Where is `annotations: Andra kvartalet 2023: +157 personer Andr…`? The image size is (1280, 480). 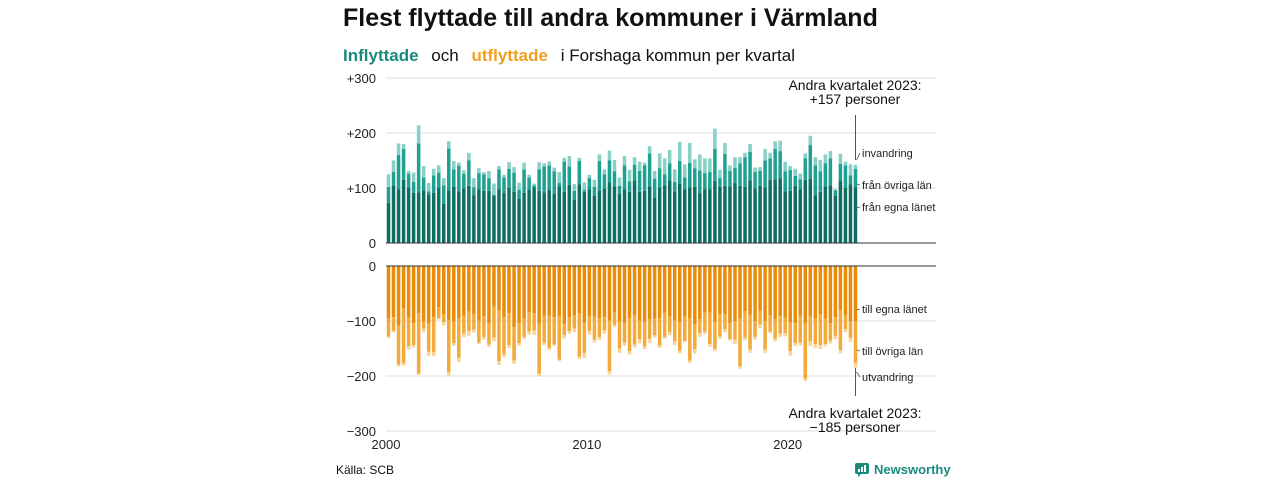 annotations: Andra kvartalet 2023: +157 personer Andr… is located at coordinates (854, 256).